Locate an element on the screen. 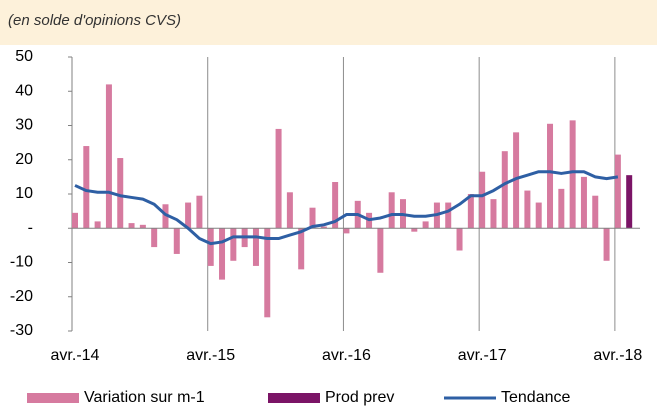 This screenshot has width=657, height=412. x-tick-label: avr.-18 is located at coordinates (617, 355).